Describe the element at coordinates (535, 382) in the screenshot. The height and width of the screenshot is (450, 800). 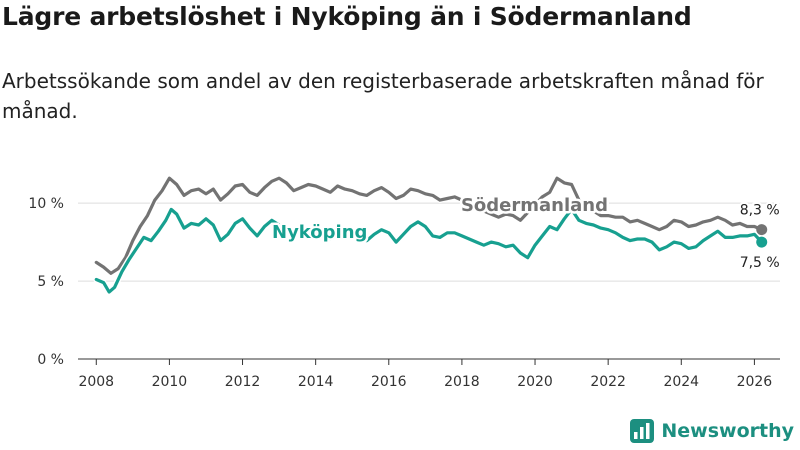
I see `x-tick-label: 2020` at that location.